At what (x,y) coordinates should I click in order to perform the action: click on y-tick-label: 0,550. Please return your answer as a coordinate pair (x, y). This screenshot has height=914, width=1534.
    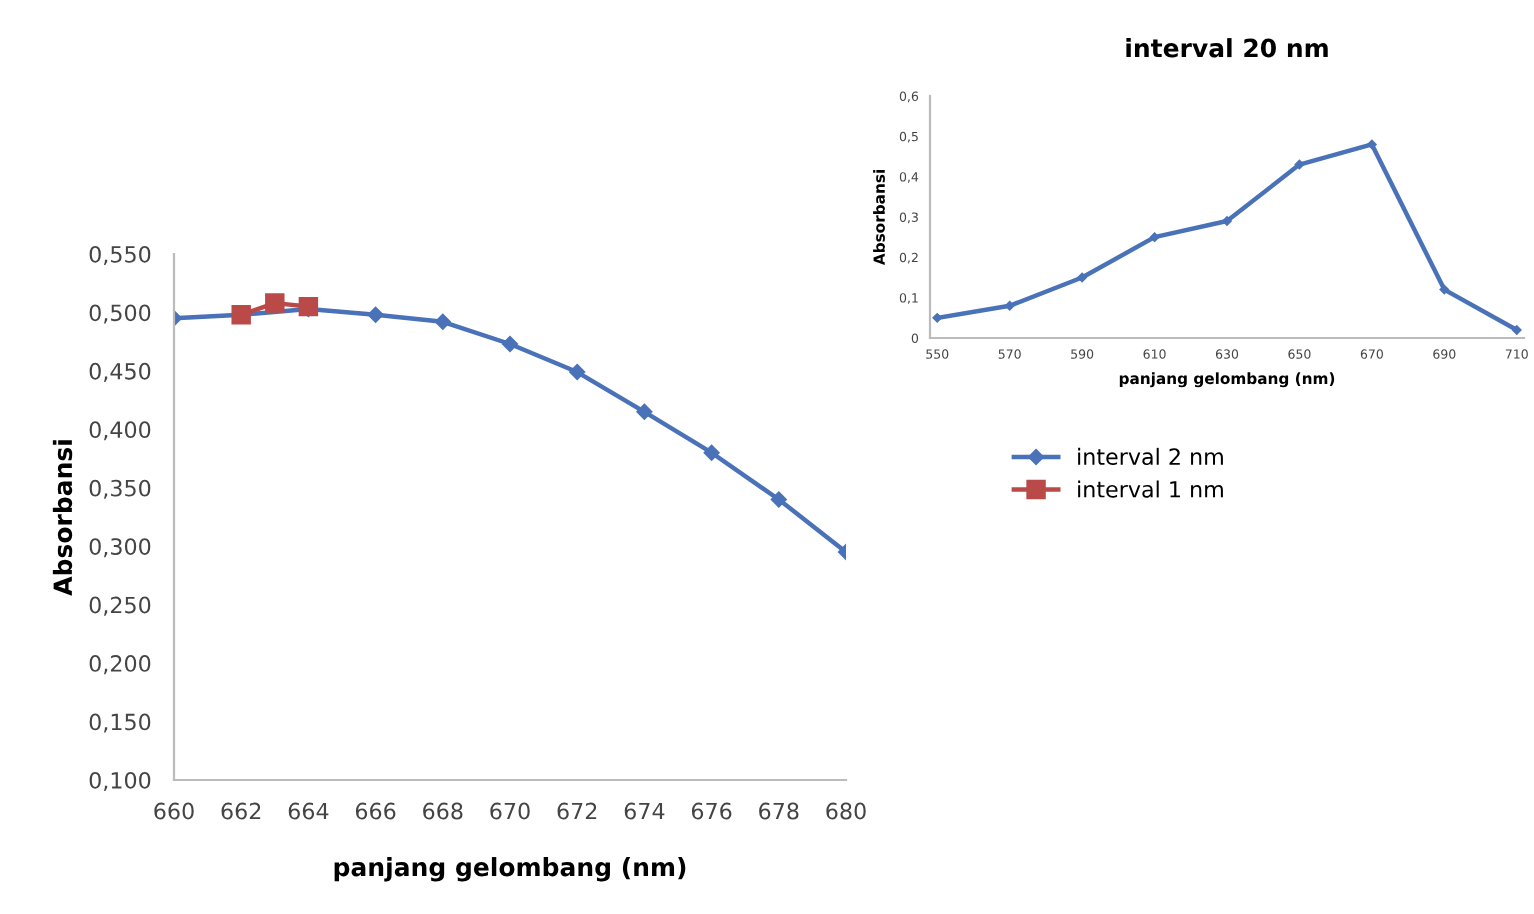
    Looking at the image, I should click on (120, 255).